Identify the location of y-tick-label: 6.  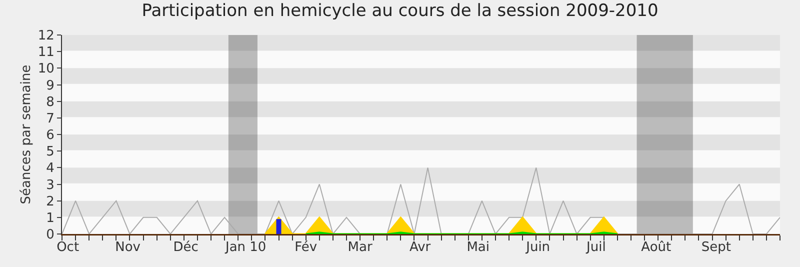
(50, 136).